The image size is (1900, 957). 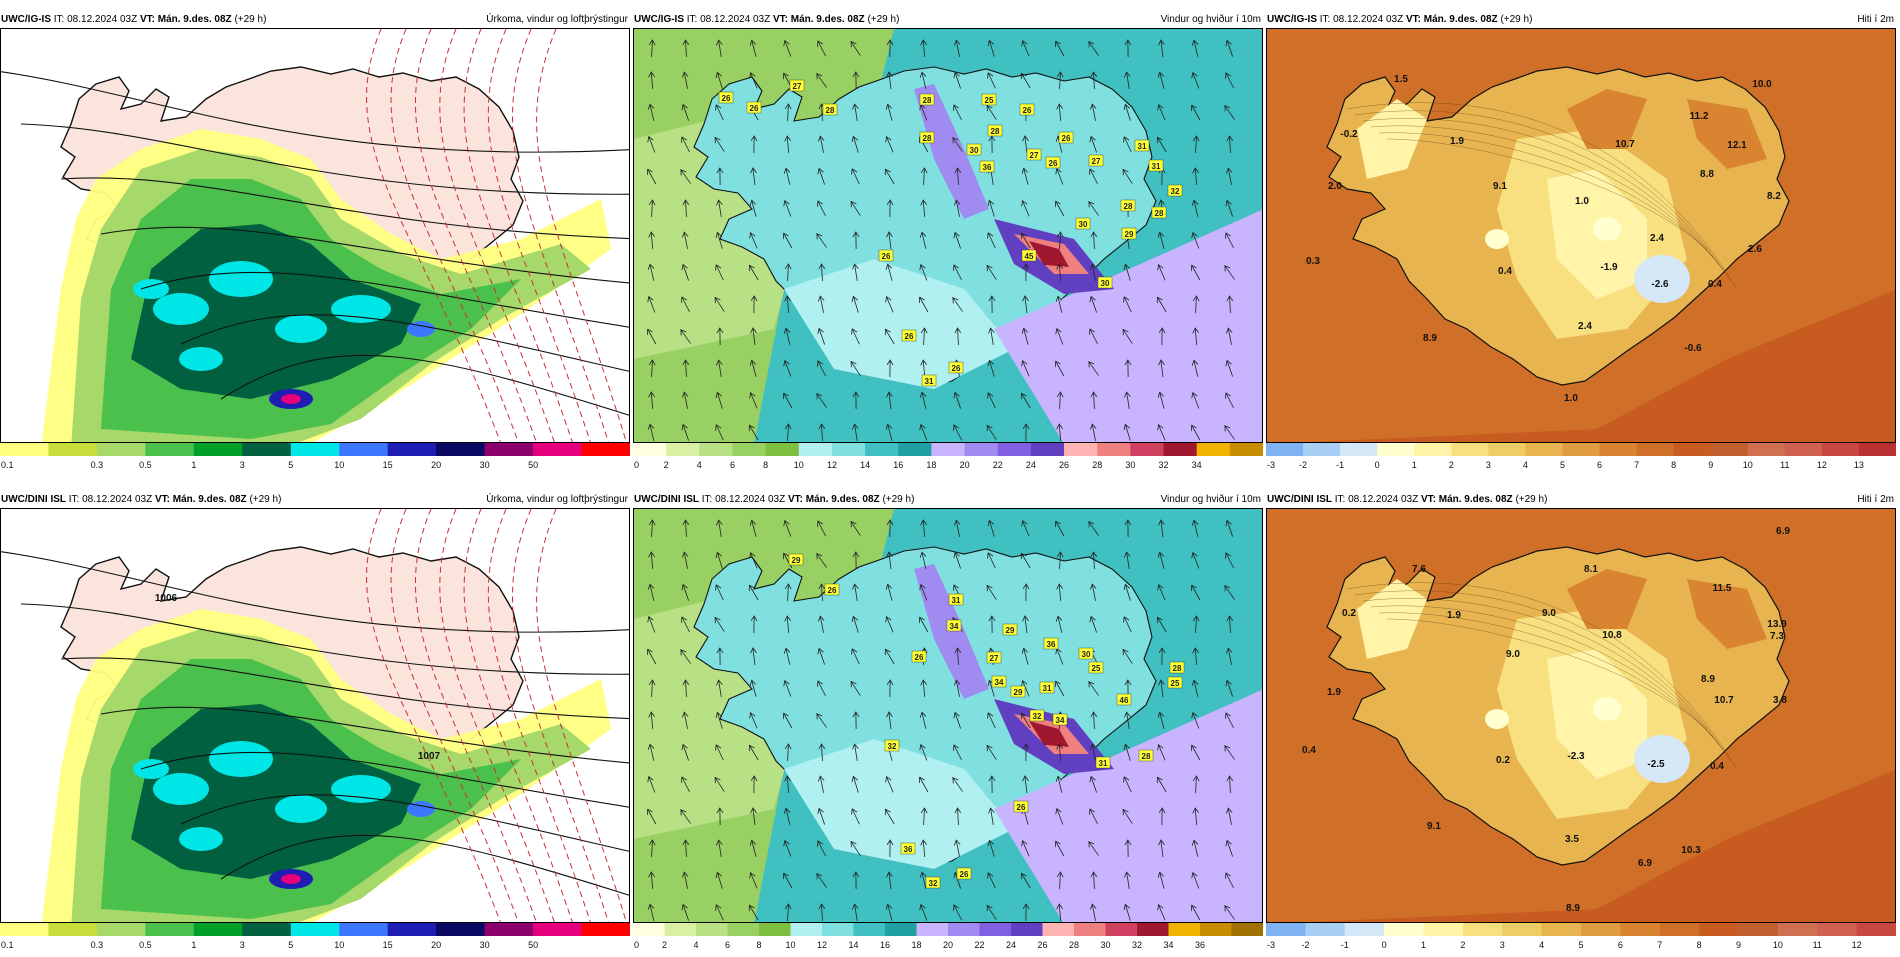 What do you see at coordinates (1064, 465) in the screenshot?
I see `colorbar-tick-label: 26` at bounding box center [1064, 465].